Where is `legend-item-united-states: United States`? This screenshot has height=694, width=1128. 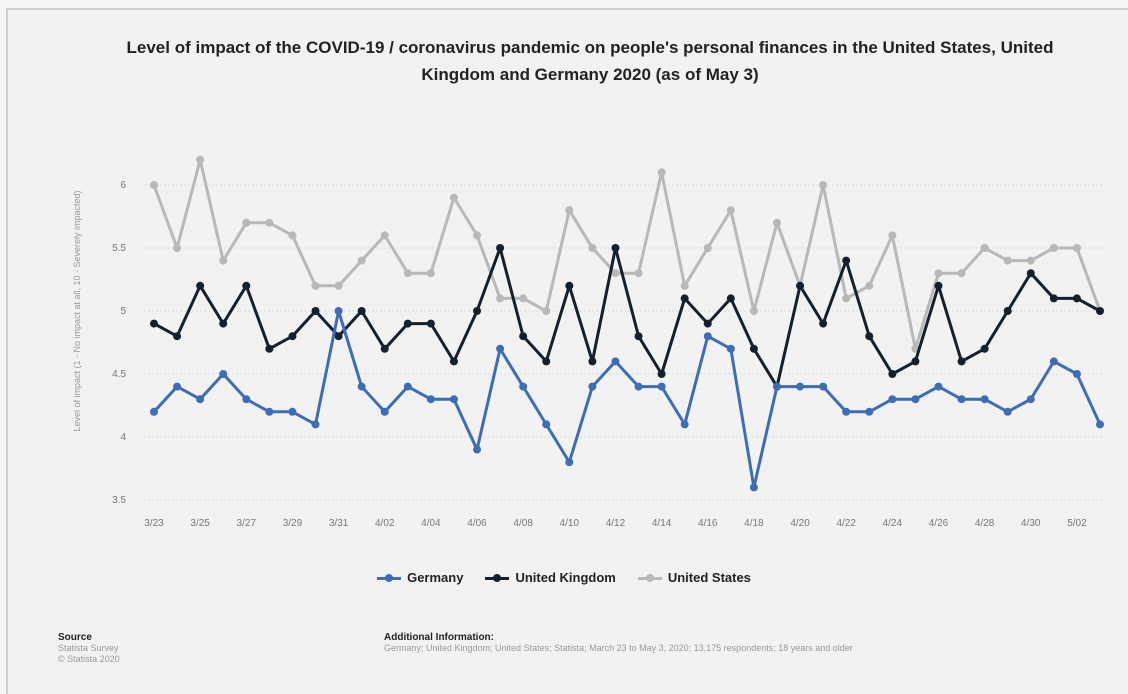
legend-item-united-states: United States is located at coordinates (694, 577).